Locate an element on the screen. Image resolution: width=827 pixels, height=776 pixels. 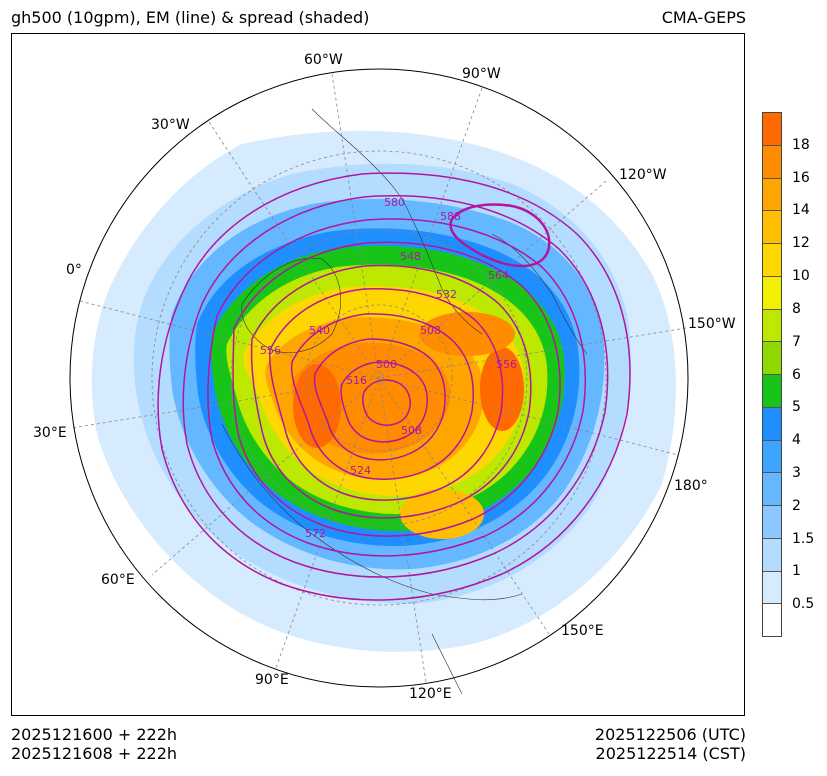
contour-label: 532 is located at coordinates (446, 294).